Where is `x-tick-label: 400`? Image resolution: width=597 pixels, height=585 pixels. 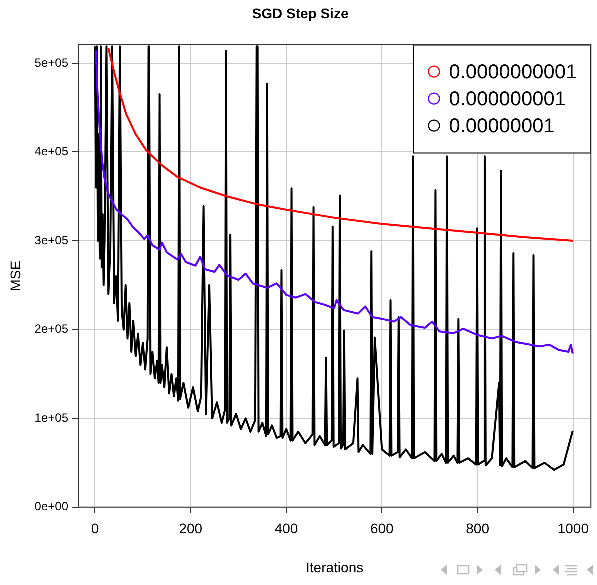 x-tick-label: 400 is located at coordinates (286, 528).